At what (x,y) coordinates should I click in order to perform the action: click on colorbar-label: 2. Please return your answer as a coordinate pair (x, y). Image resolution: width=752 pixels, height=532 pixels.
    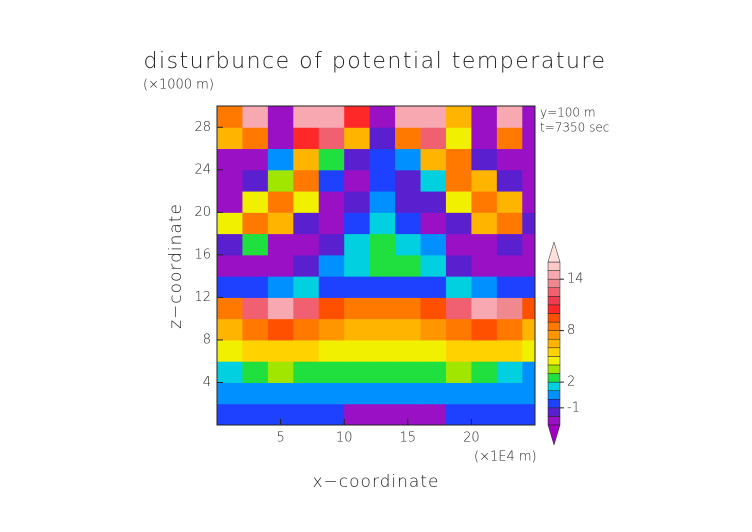
    Looking at the image, I should click on (571, 382).